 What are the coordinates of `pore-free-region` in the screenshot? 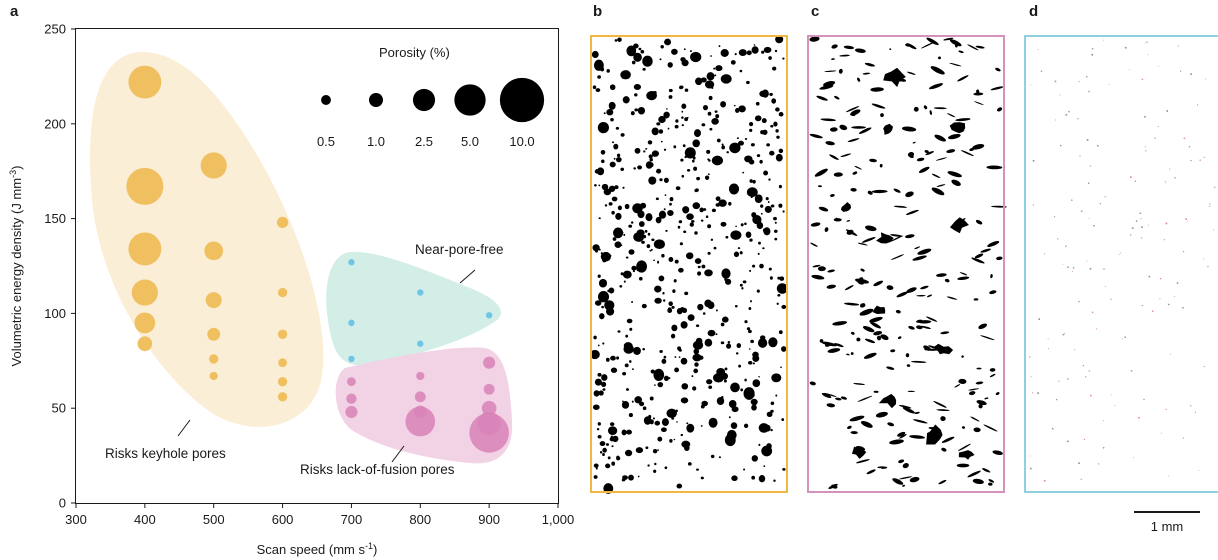 It's located at (413, 308).